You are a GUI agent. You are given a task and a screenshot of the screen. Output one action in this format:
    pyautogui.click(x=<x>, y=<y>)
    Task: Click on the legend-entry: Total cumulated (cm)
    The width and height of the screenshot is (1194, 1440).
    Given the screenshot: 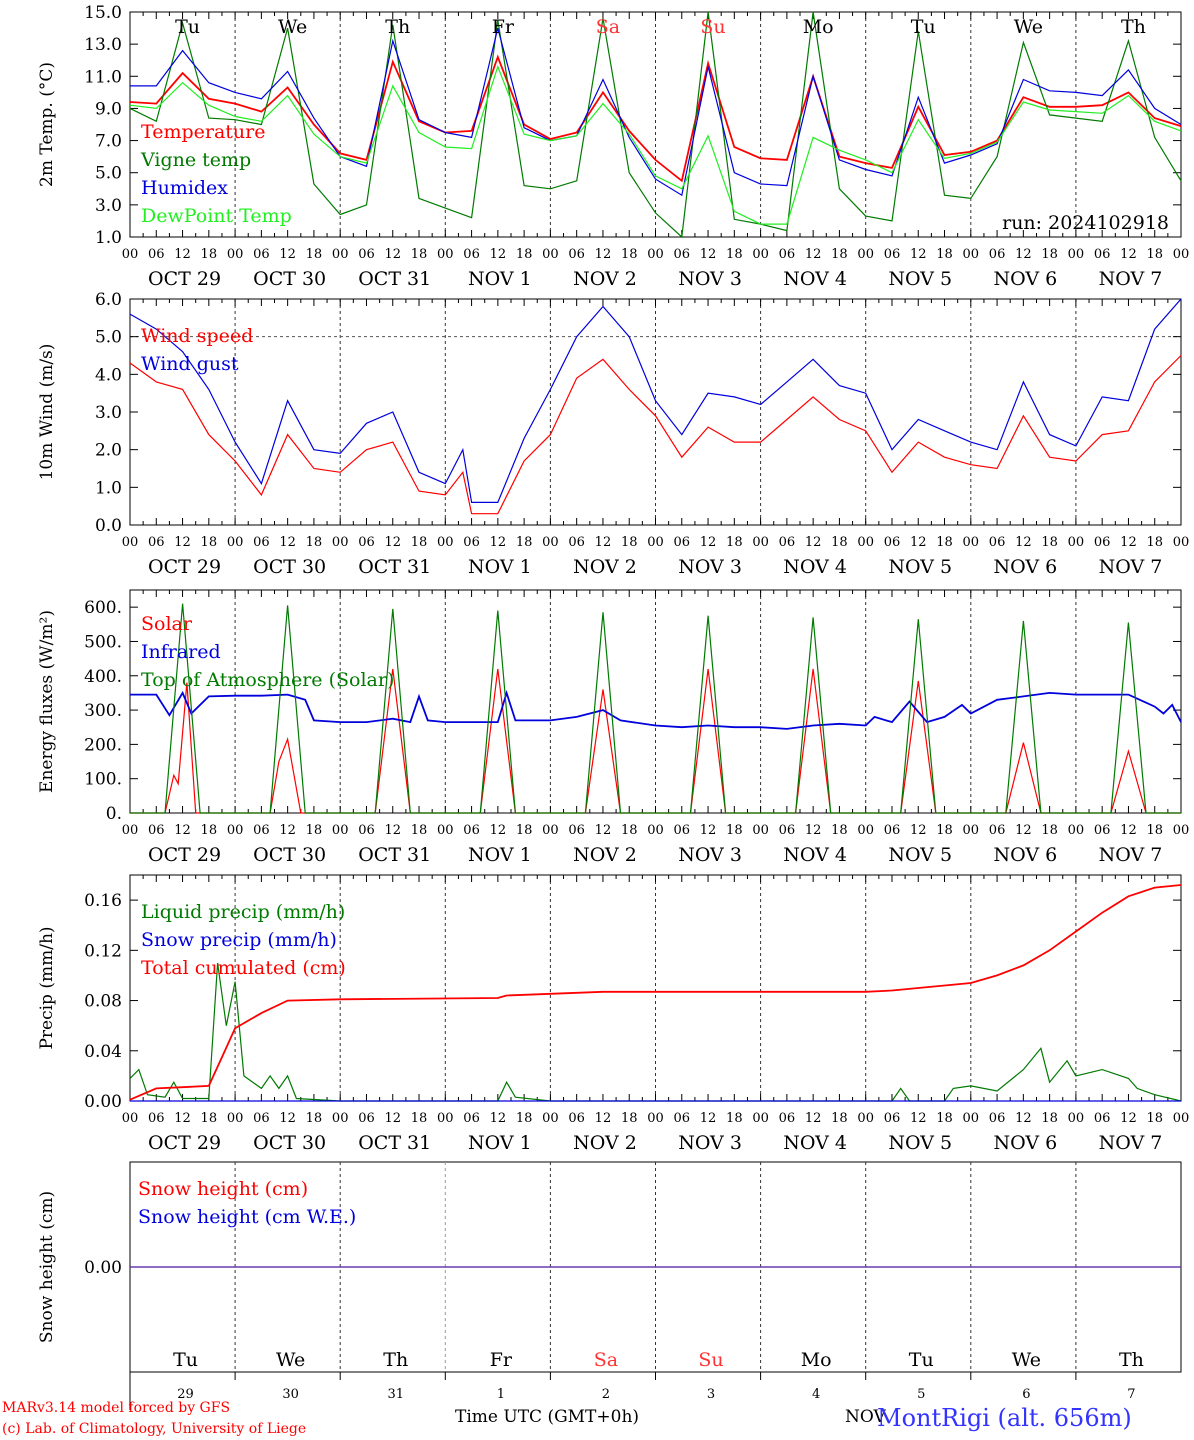 What is the action you would take?
    pyautogui.click(x=243, y=968)
    